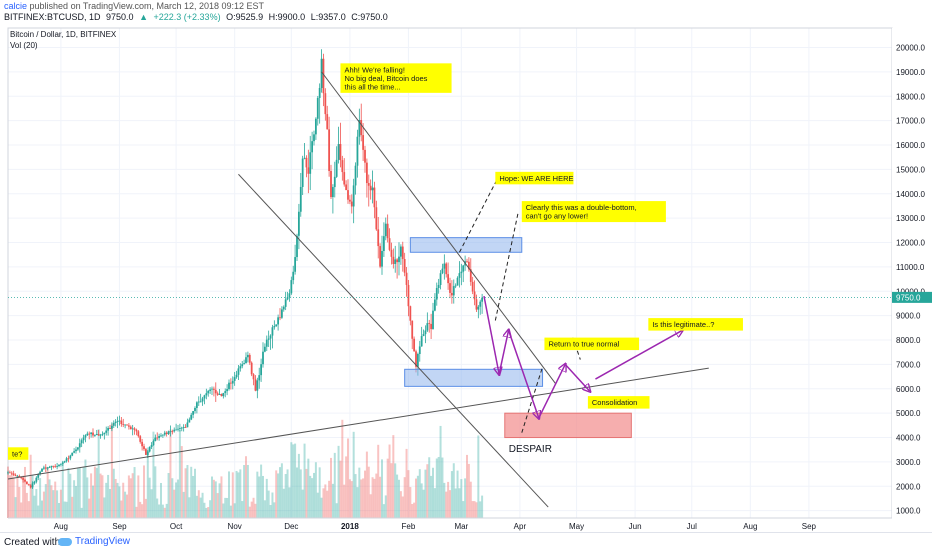 This screenshot has width=932, height=551. Describe the element at coordinates (16, 6) in the screenshot. I see `author-link: calcie` at that location.